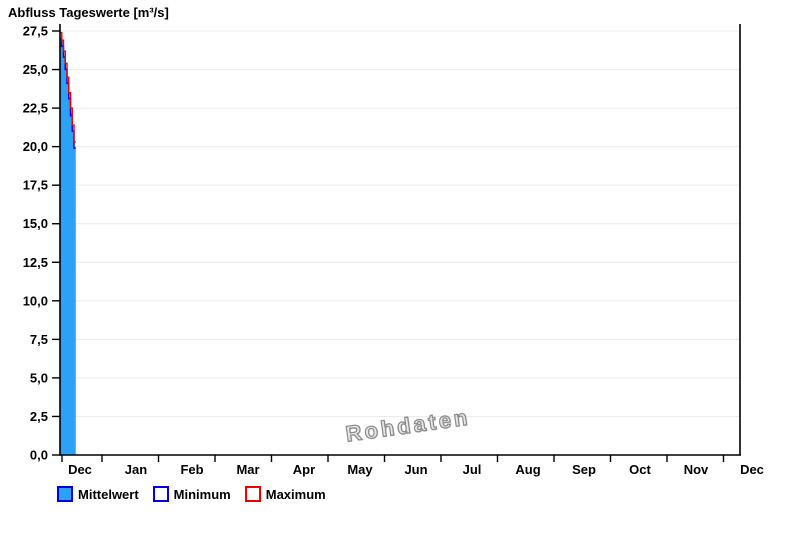 The image size is (800, 550). I want to click on x-tick-label: Jul, so click(472, 469).